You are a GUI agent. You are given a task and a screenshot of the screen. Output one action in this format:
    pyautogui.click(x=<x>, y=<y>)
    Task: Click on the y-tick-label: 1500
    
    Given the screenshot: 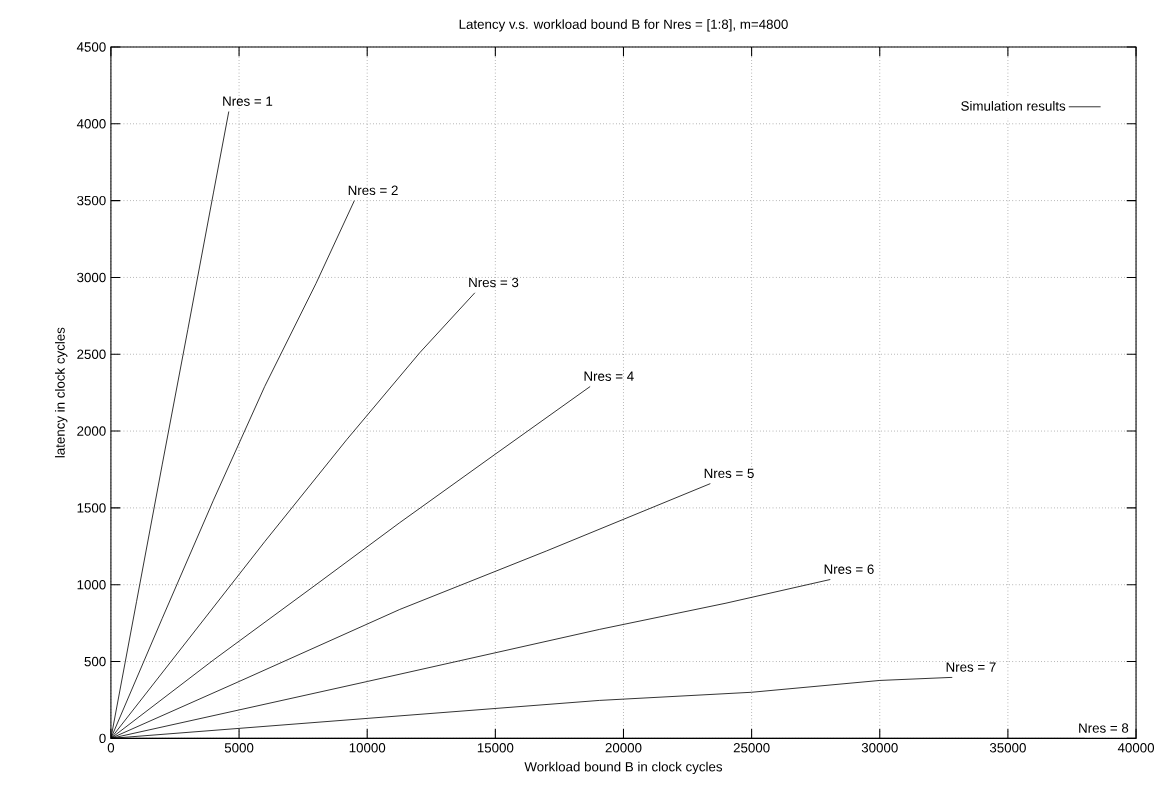 What is the action you would take?
    pyautogui.click(x=91, y=508)
    